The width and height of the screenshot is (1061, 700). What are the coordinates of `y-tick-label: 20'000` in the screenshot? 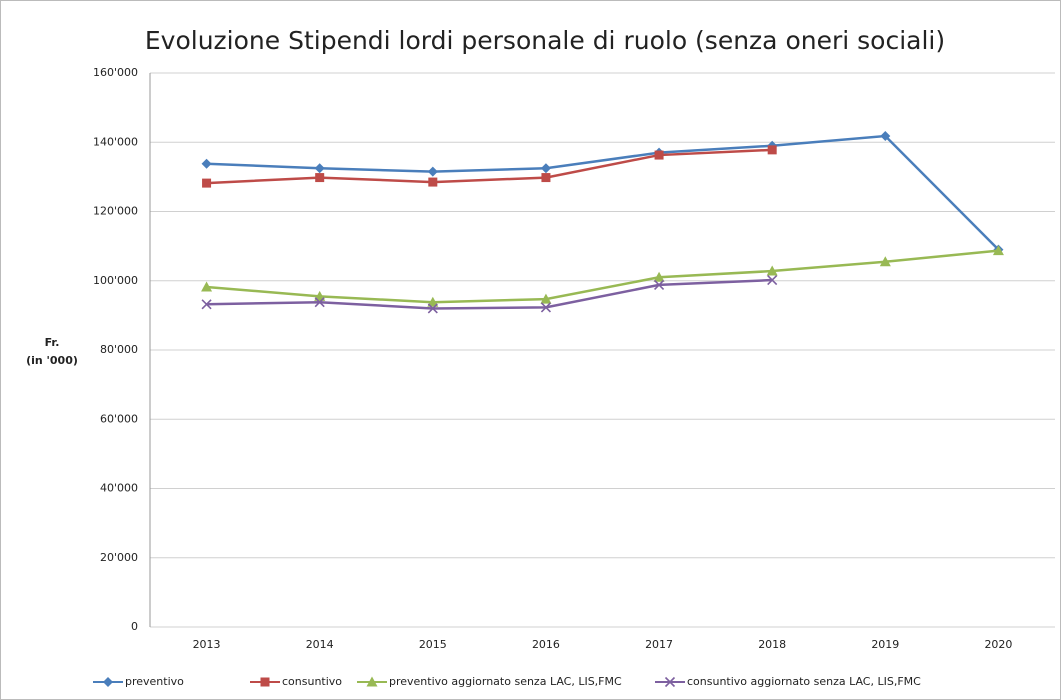 It's located at (119, 557).